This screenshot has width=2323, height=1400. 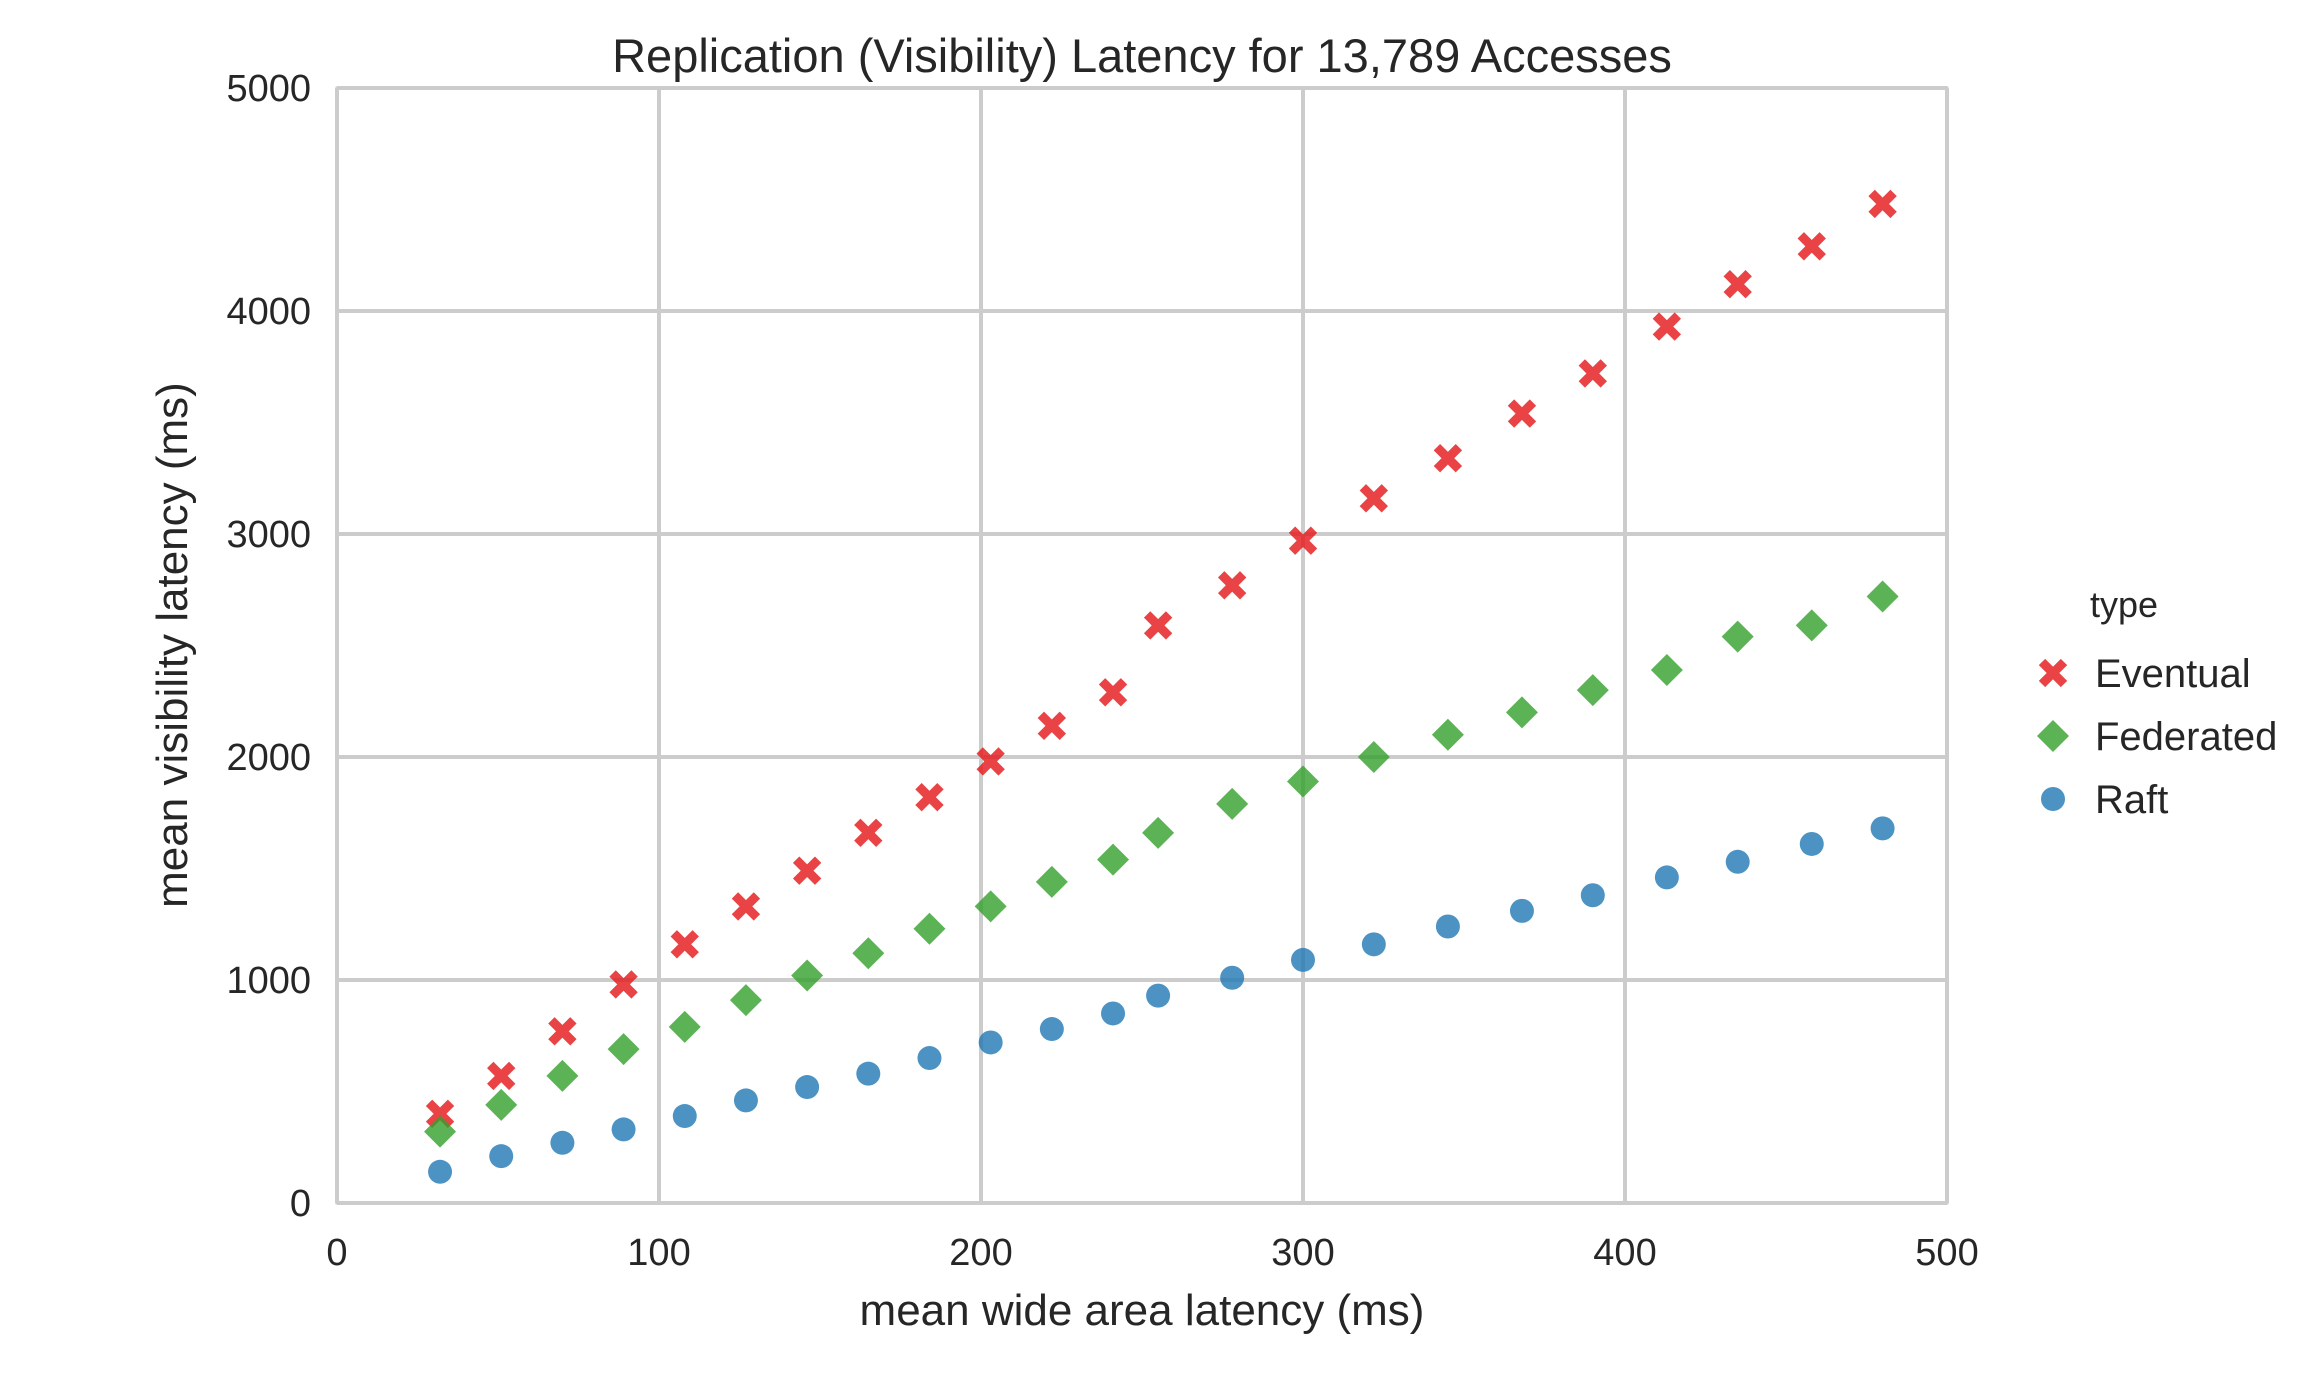 What do you see at coordinates (2131, 800) in the screenshot?
I see `legend-label: Raft` at bounding box center [2131, 800].